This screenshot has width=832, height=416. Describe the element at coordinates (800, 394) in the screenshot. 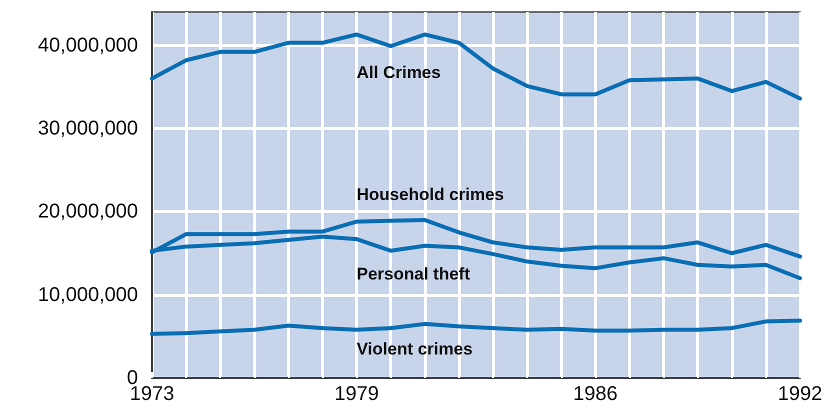

I see `x-tick-label: 1992` at that location.